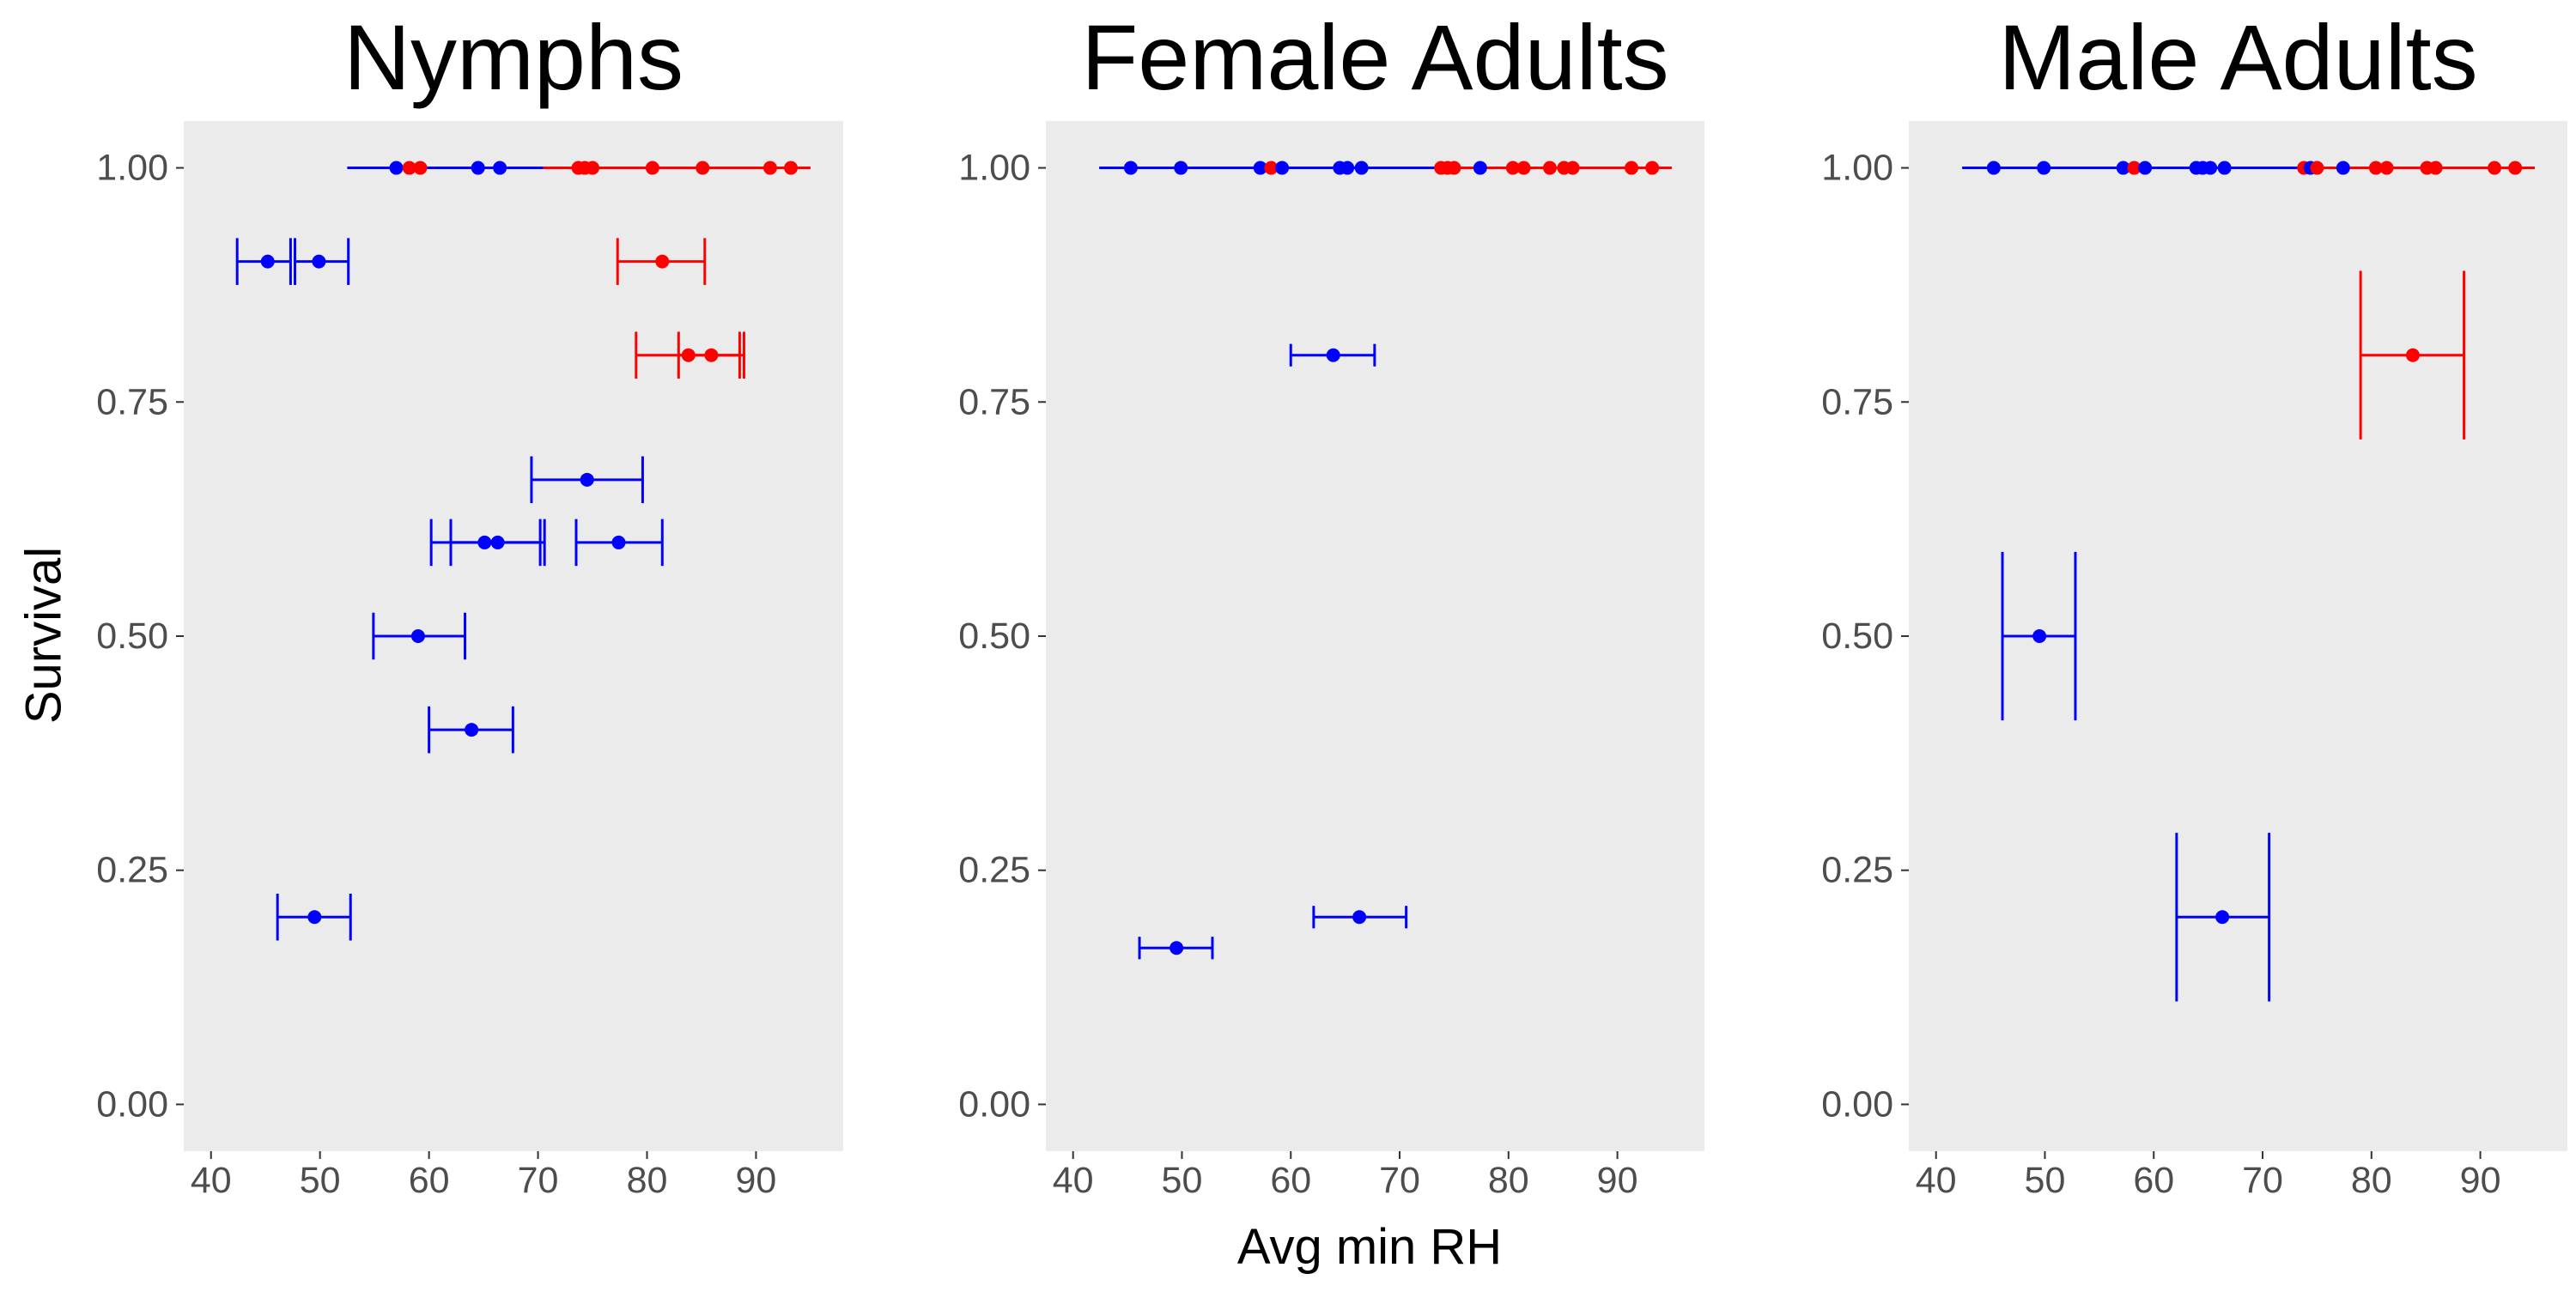  I want to click on y-axis-title: Survival, so click(43, 635).